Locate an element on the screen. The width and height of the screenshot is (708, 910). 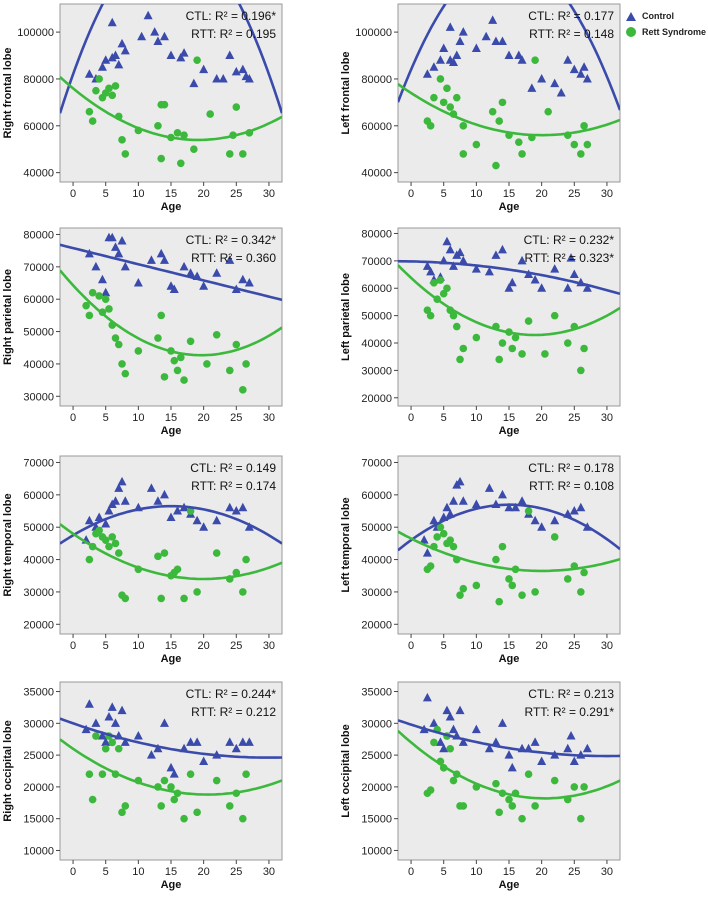
y-axis-label: Left frontal lobe is located at coordinates (346, 92).